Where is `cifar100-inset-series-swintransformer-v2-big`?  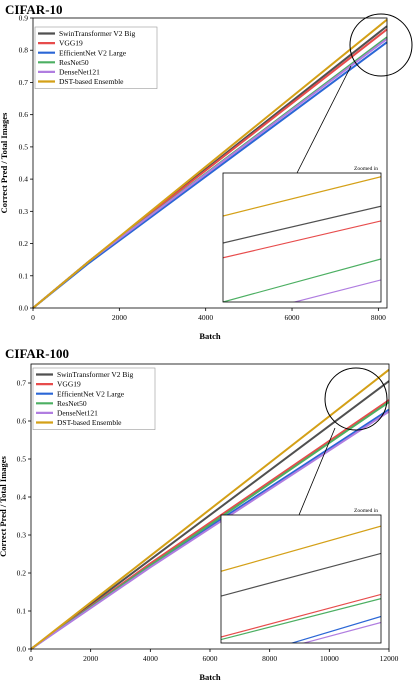 cifar100-inset-series-swintransformer-v2-big is located at coordinates (301, 574).